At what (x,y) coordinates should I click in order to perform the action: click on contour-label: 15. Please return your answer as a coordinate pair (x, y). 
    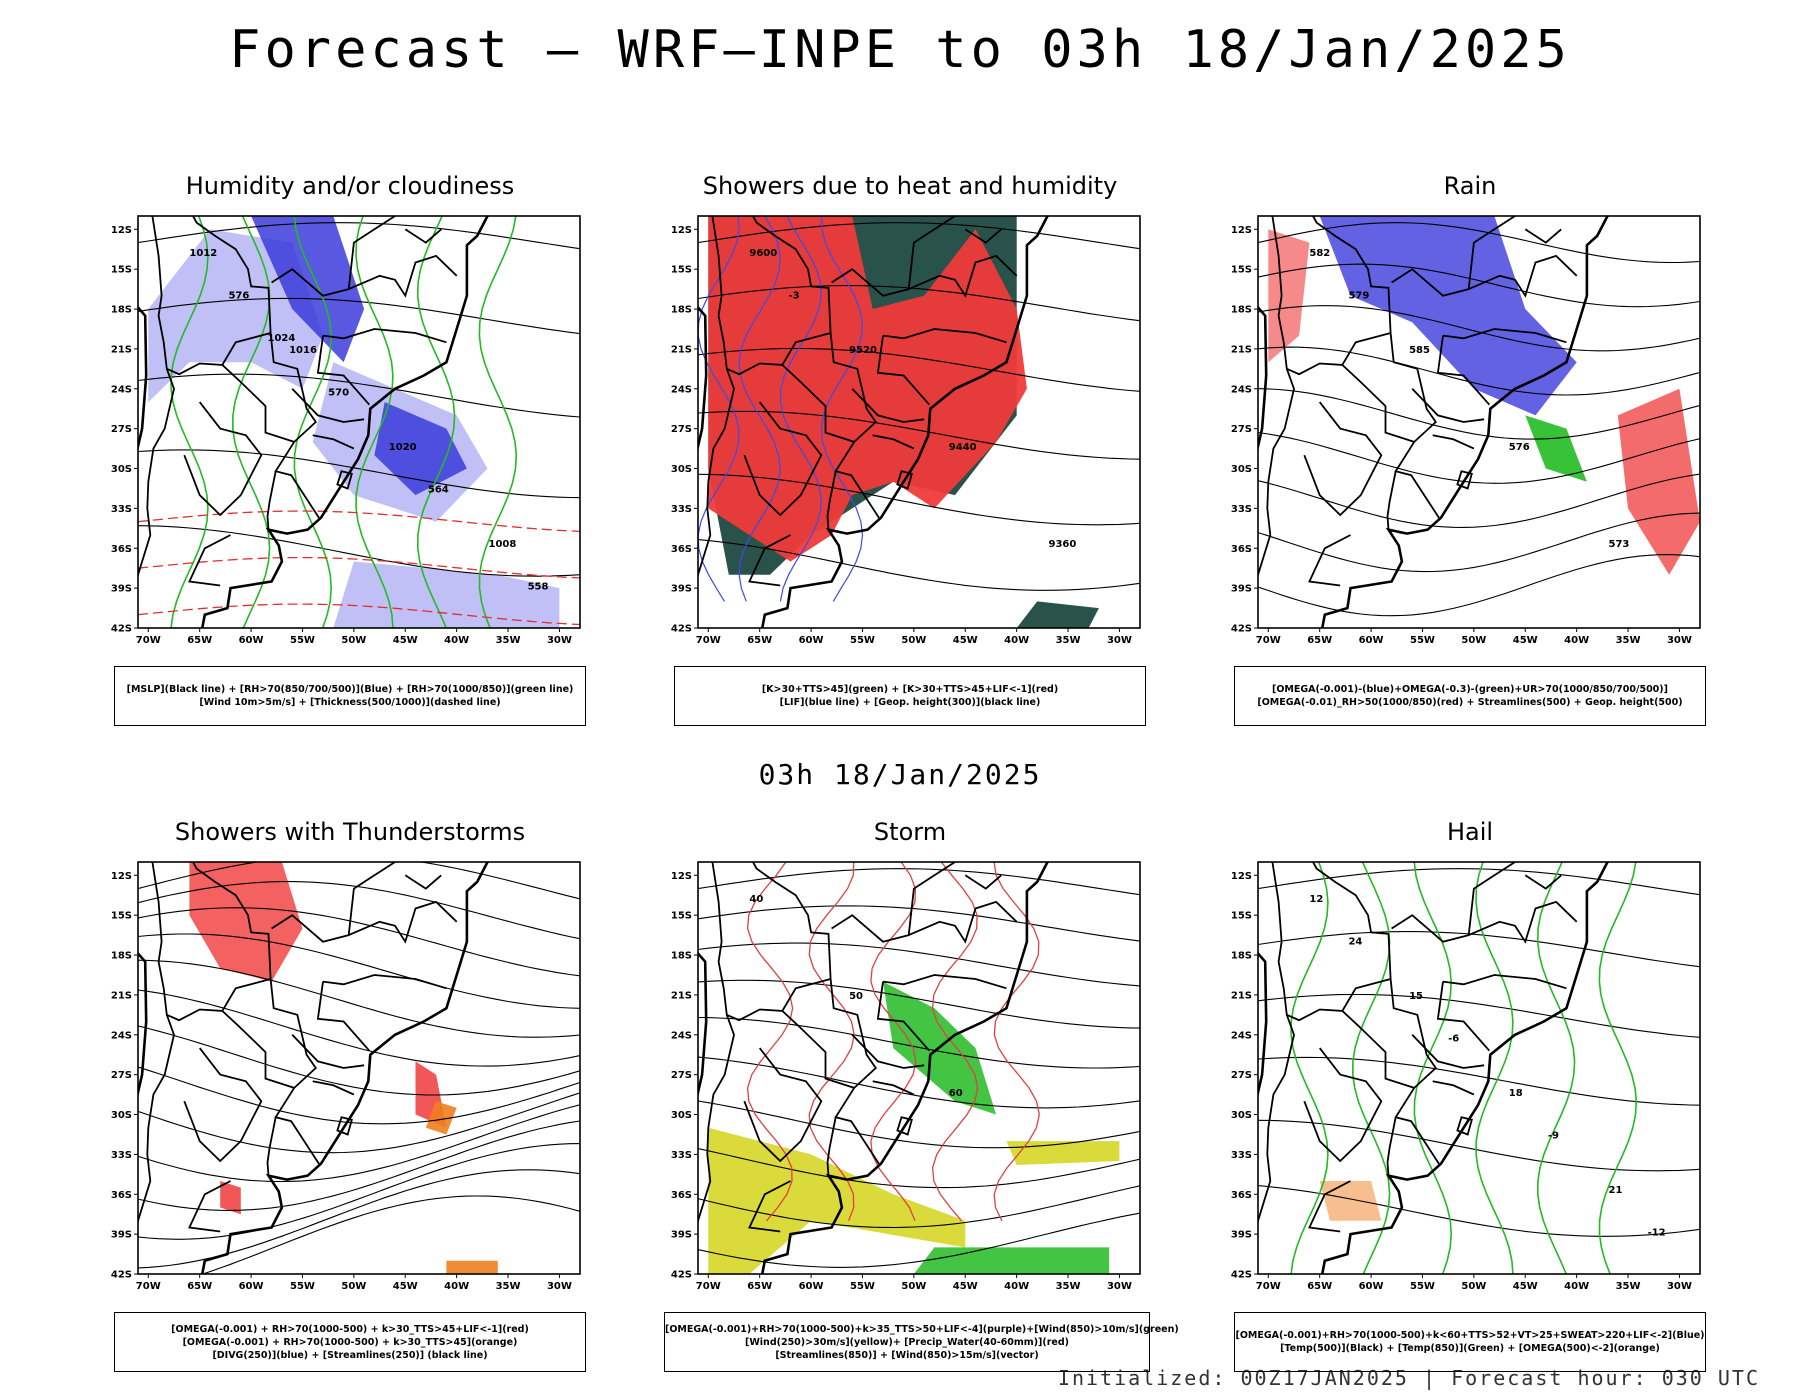
    Looking at the image, I should click on (1416, 996).